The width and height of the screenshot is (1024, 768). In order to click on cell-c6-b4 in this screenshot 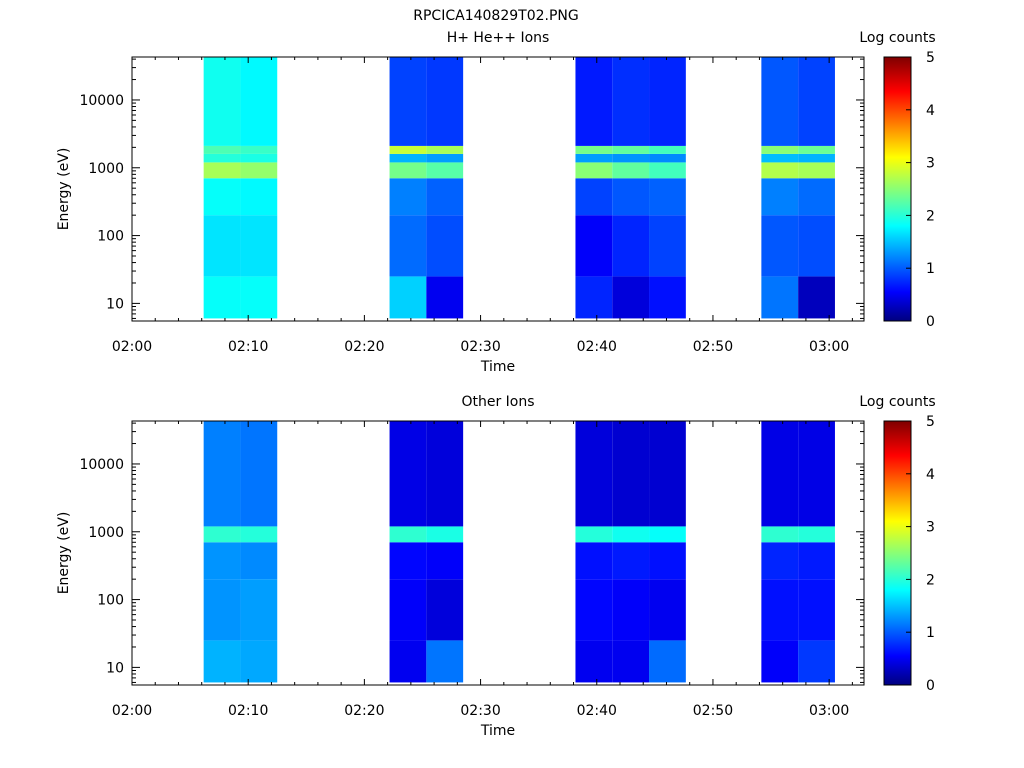, I will do `click(667, 158)`.